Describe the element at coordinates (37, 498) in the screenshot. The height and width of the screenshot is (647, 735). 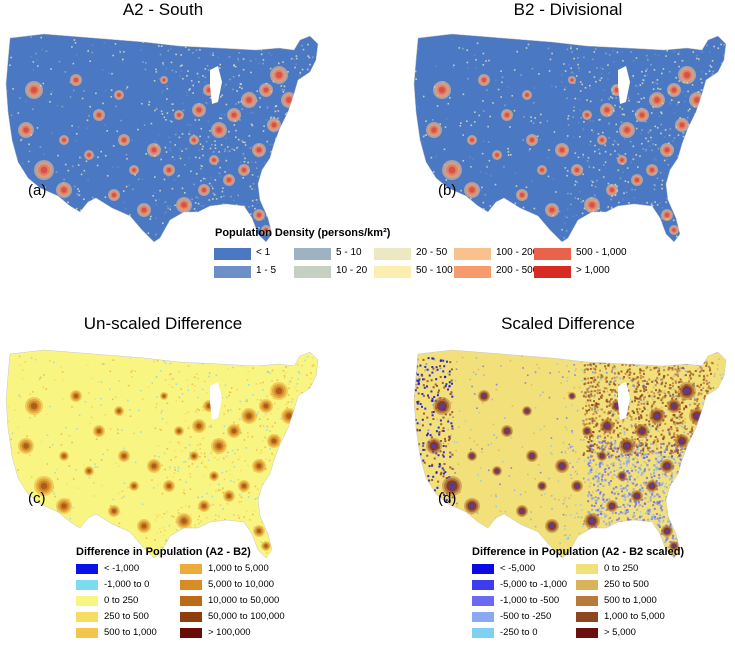
I see `panel-c-label: (c)` at that location.